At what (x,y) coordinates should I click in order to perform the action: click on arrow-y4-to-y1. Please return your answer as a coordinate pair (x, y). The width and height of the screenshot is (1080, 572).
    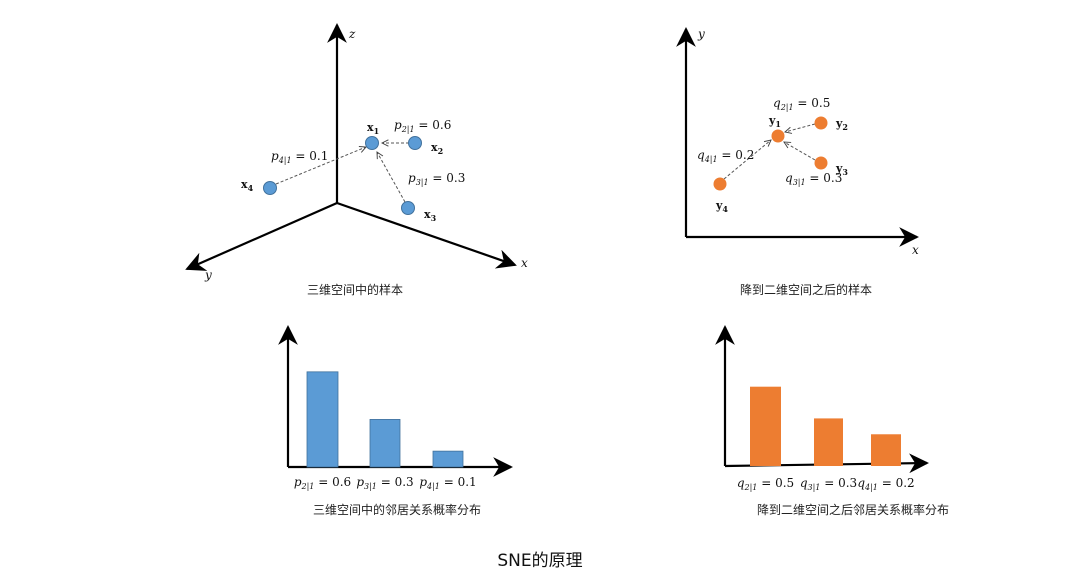
    Looking at the image, I should click on (747, 160).